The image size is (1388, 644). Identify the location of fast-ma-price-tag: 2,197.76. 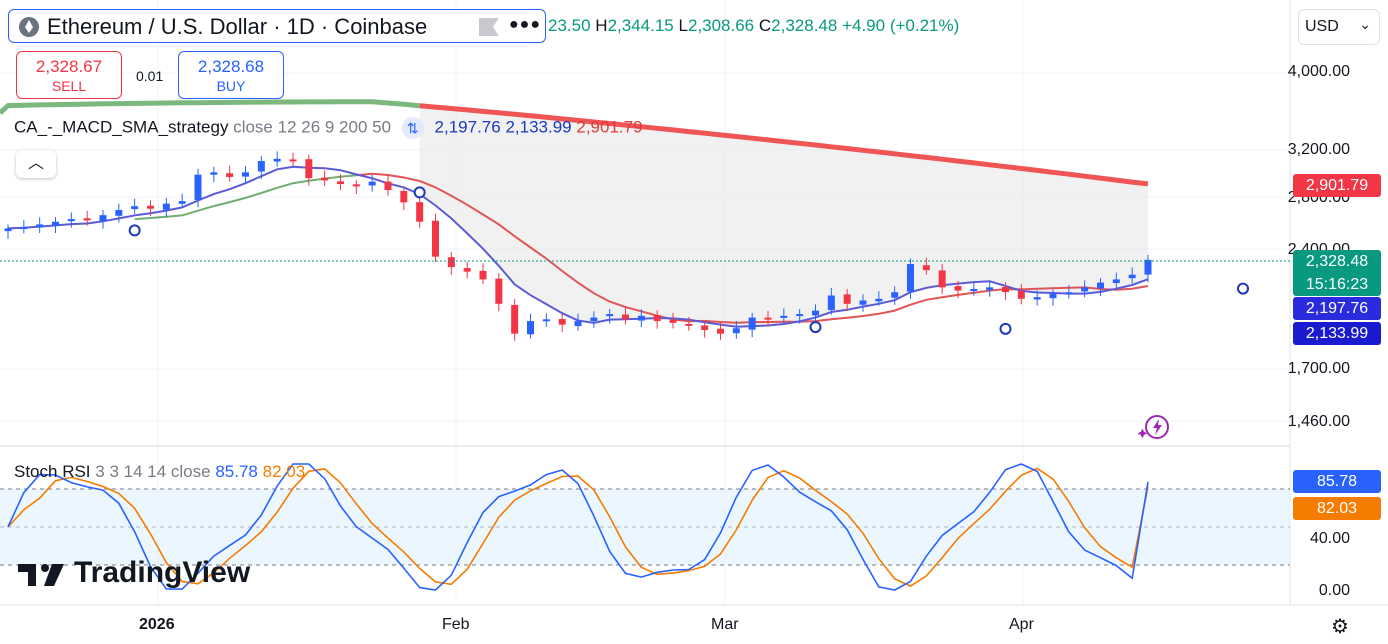
(1337, 308).